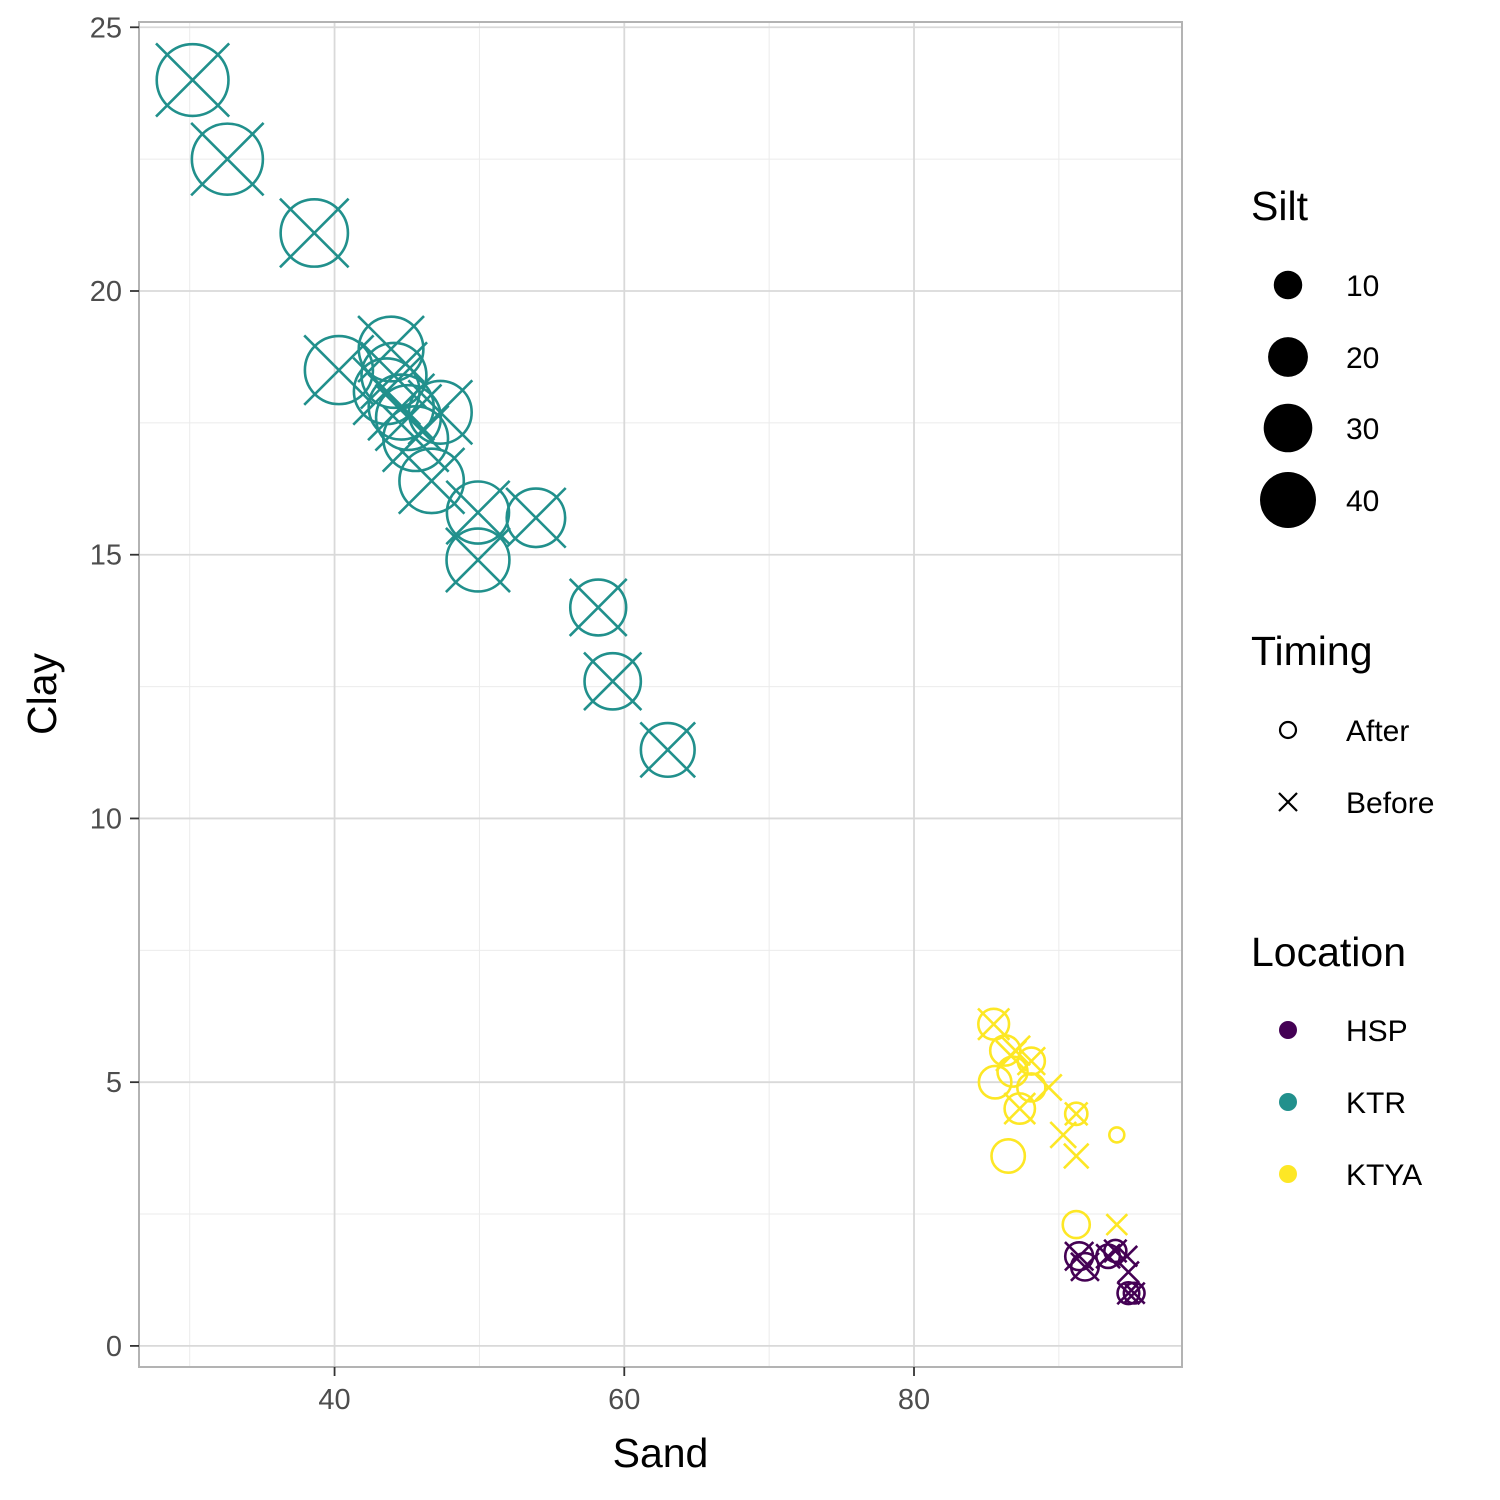 This screenshot has height=1500, width=1500. What do you see at coordinates (114, 1347) in the screenshot?
I see `y-tick-label: 0` at bounding box center [114, 1347].